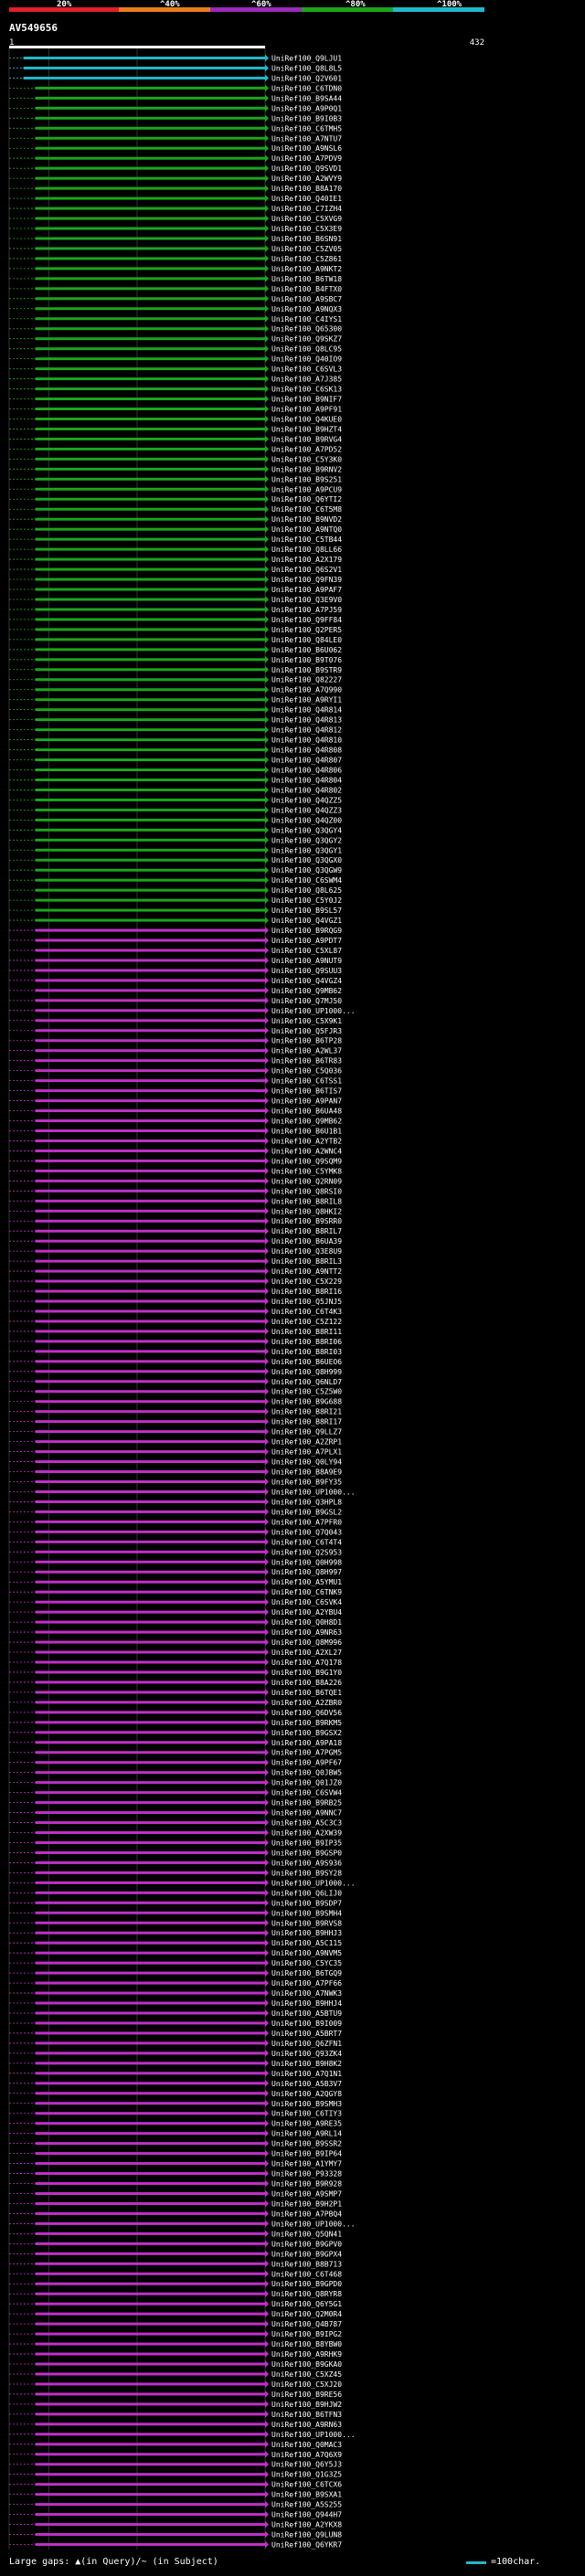 This screenshot has width=585, height=2576. Describe the element at coordinates (307, 1753) in the screenshot. I see `hit-label: UniRef100_A7PGM5` at that location.